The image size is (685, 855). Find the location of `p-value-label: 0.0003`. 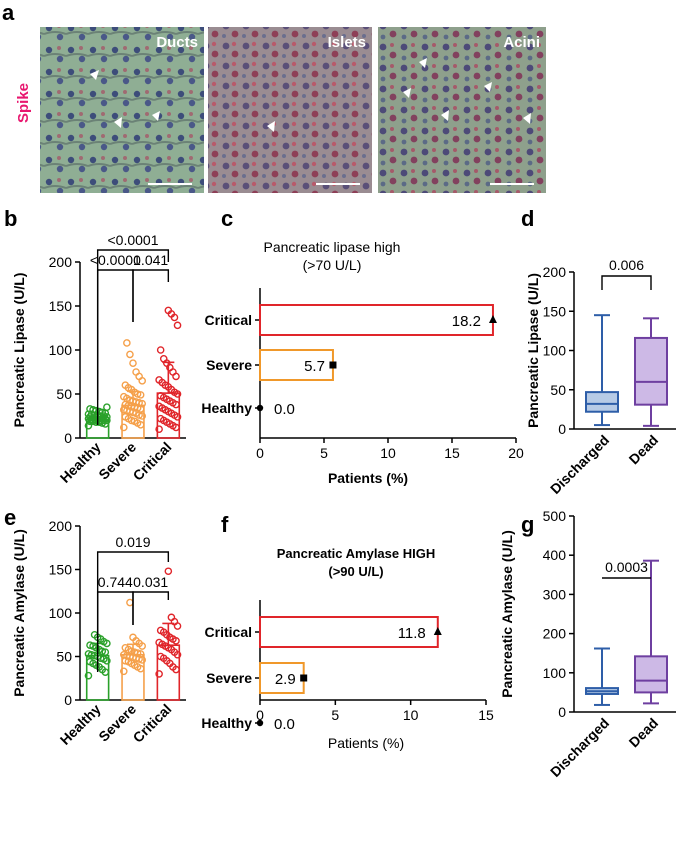

p-value-label: 0.0003 is located at coordinates (626, 567).